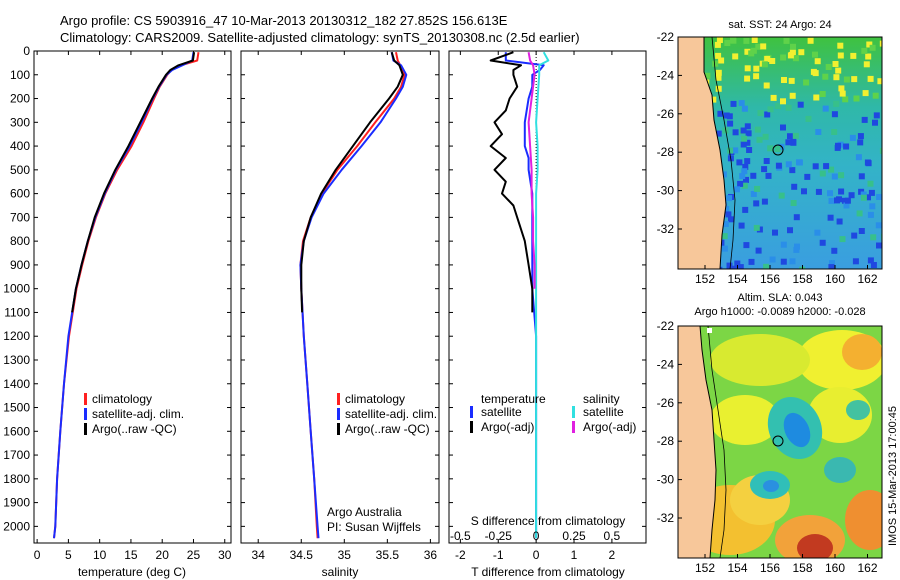  I want to click on x-tick-label: -1, so click(498, 555).